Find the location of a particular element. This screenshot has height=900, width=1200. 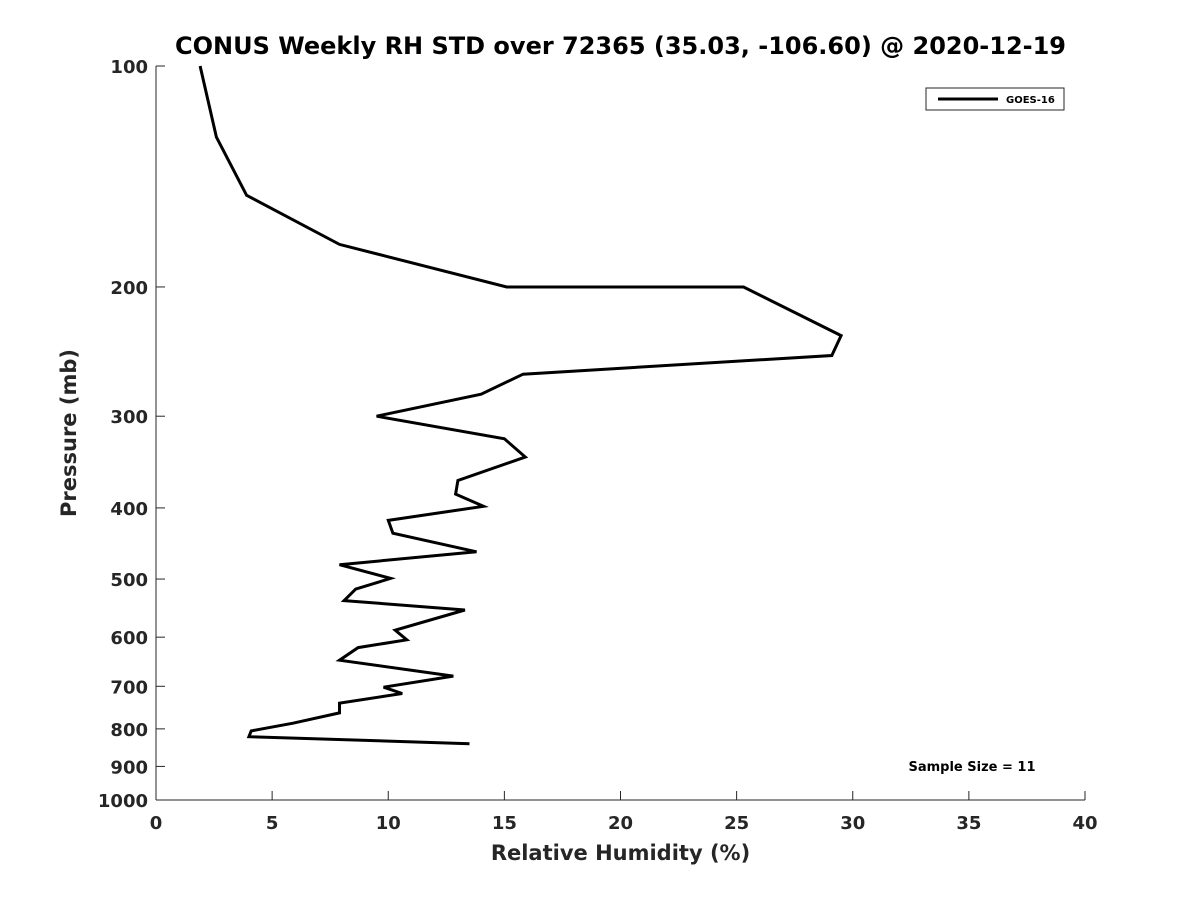

y-tick-label: 600 is located at coordinates (129, 638).